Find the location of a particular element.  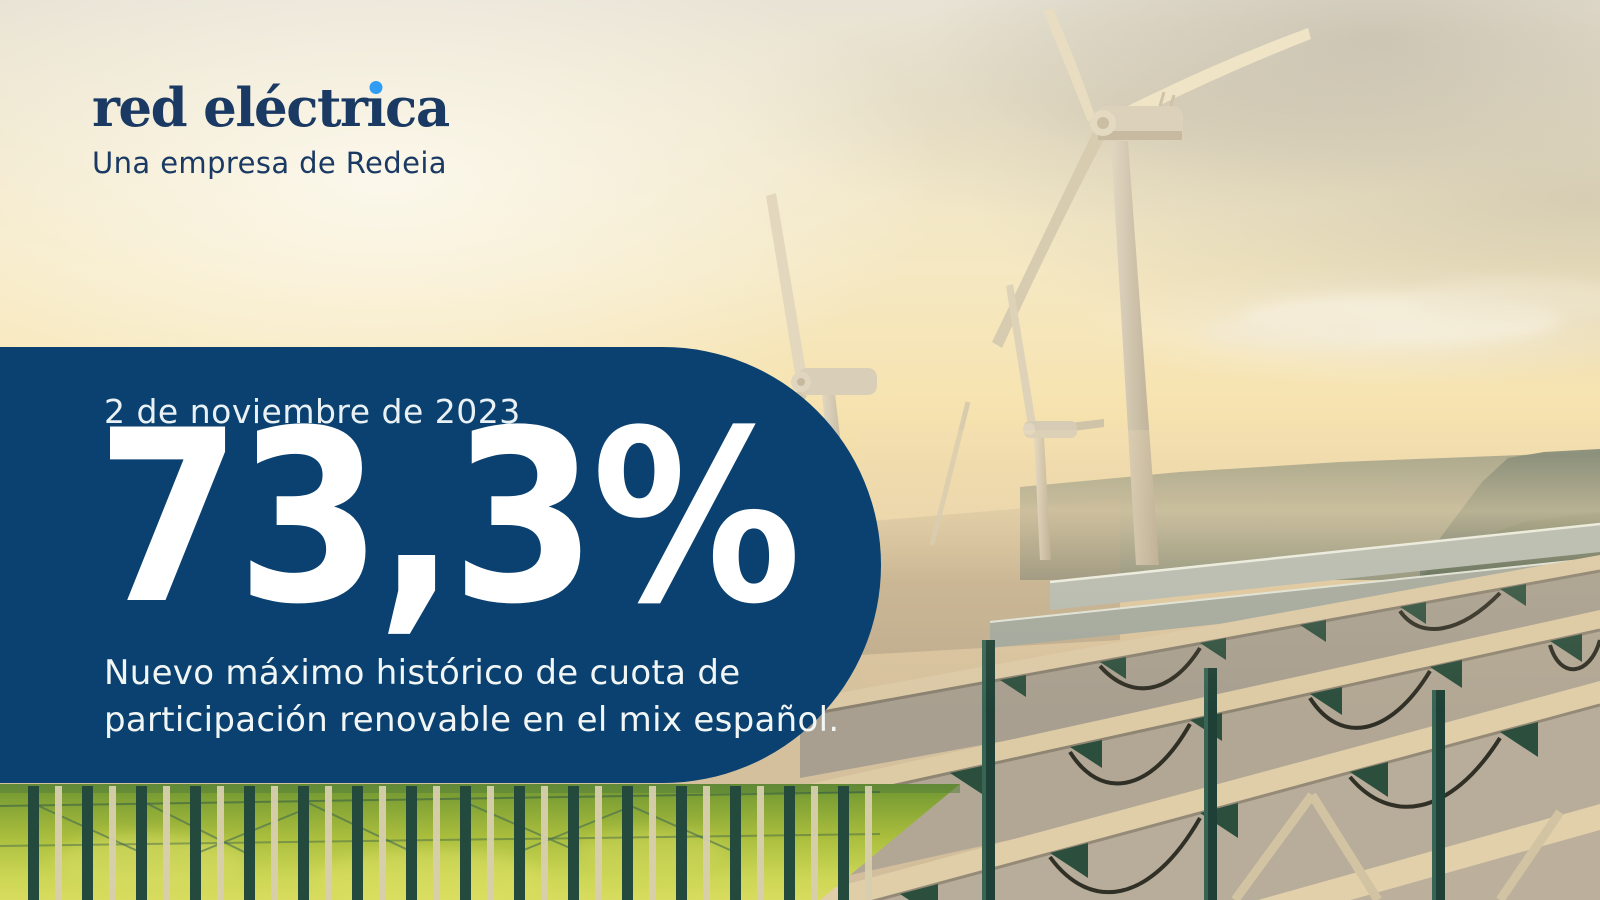

date-label: 2 de noviembre de 2023 is located at coordinates (312, 411).